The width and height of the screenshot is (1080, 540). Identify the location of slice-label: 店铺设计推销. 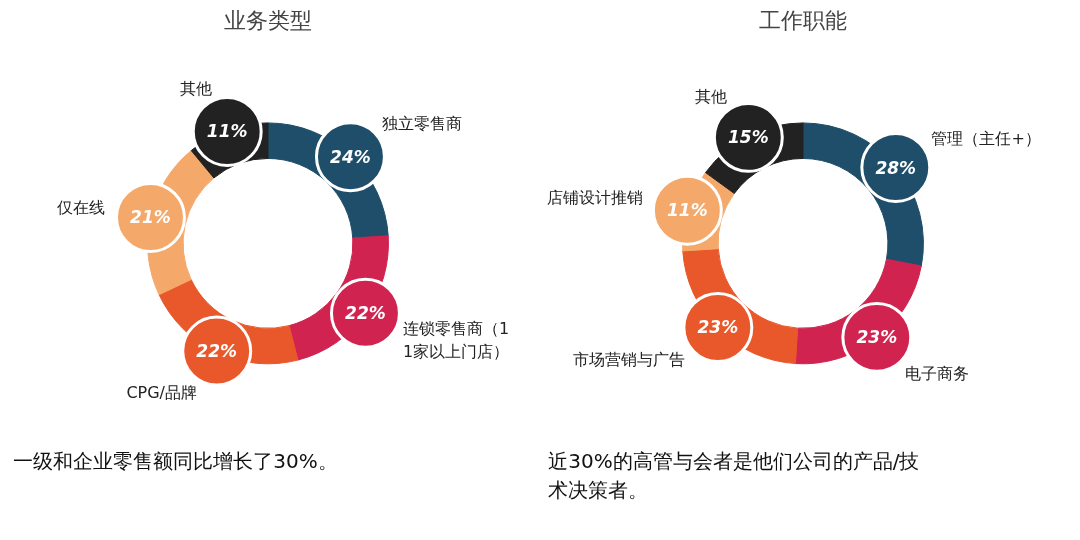
(594, 197).